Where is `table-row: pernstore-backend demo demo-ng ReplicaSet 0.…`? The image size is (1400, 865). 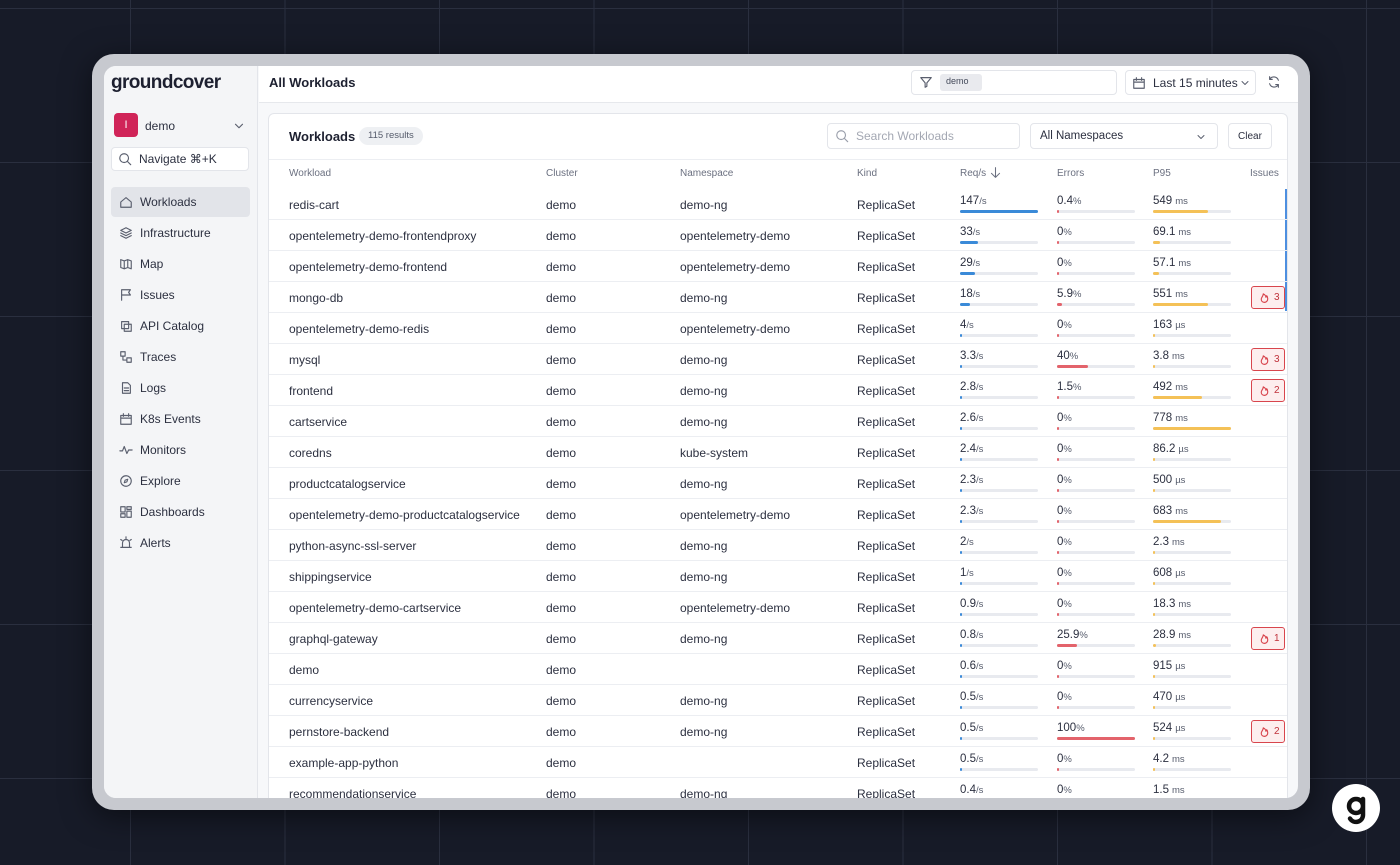
table-row: pernstore-backend demo demo-ng ReplicaSet 0.… is located at coordinates (778, 731).